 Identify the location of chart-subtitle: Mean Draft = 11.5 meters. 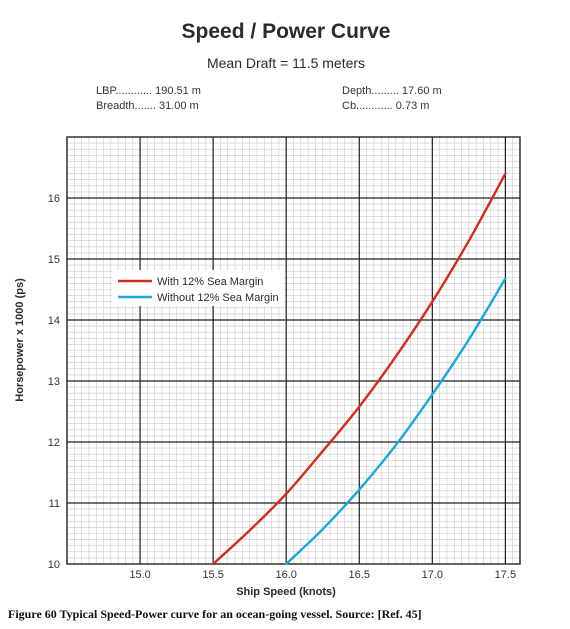
(286, 63).